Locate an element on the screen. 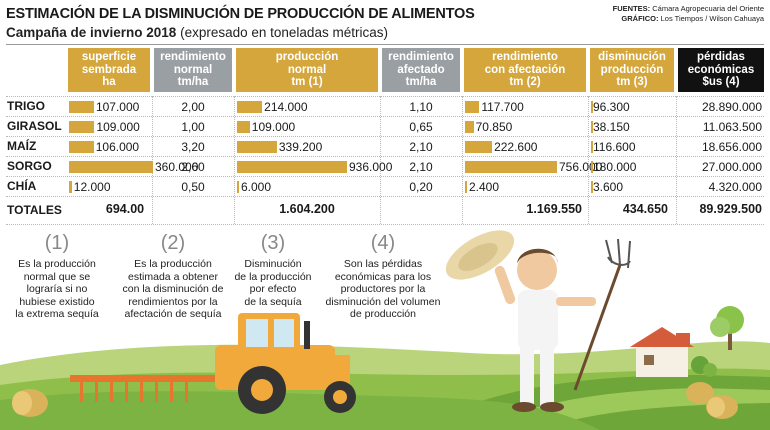  column-header-superficie: superficie sembrada ha is located at coordinates (109, 70).